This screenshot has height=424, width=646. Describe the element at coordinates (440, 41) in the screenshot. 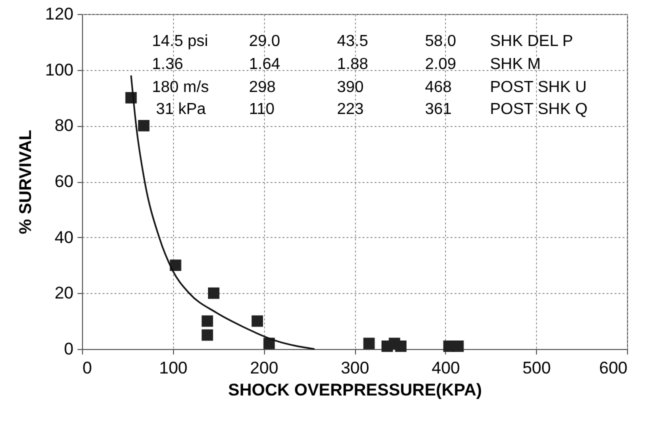

I see `annotation: 58.0` at that location.